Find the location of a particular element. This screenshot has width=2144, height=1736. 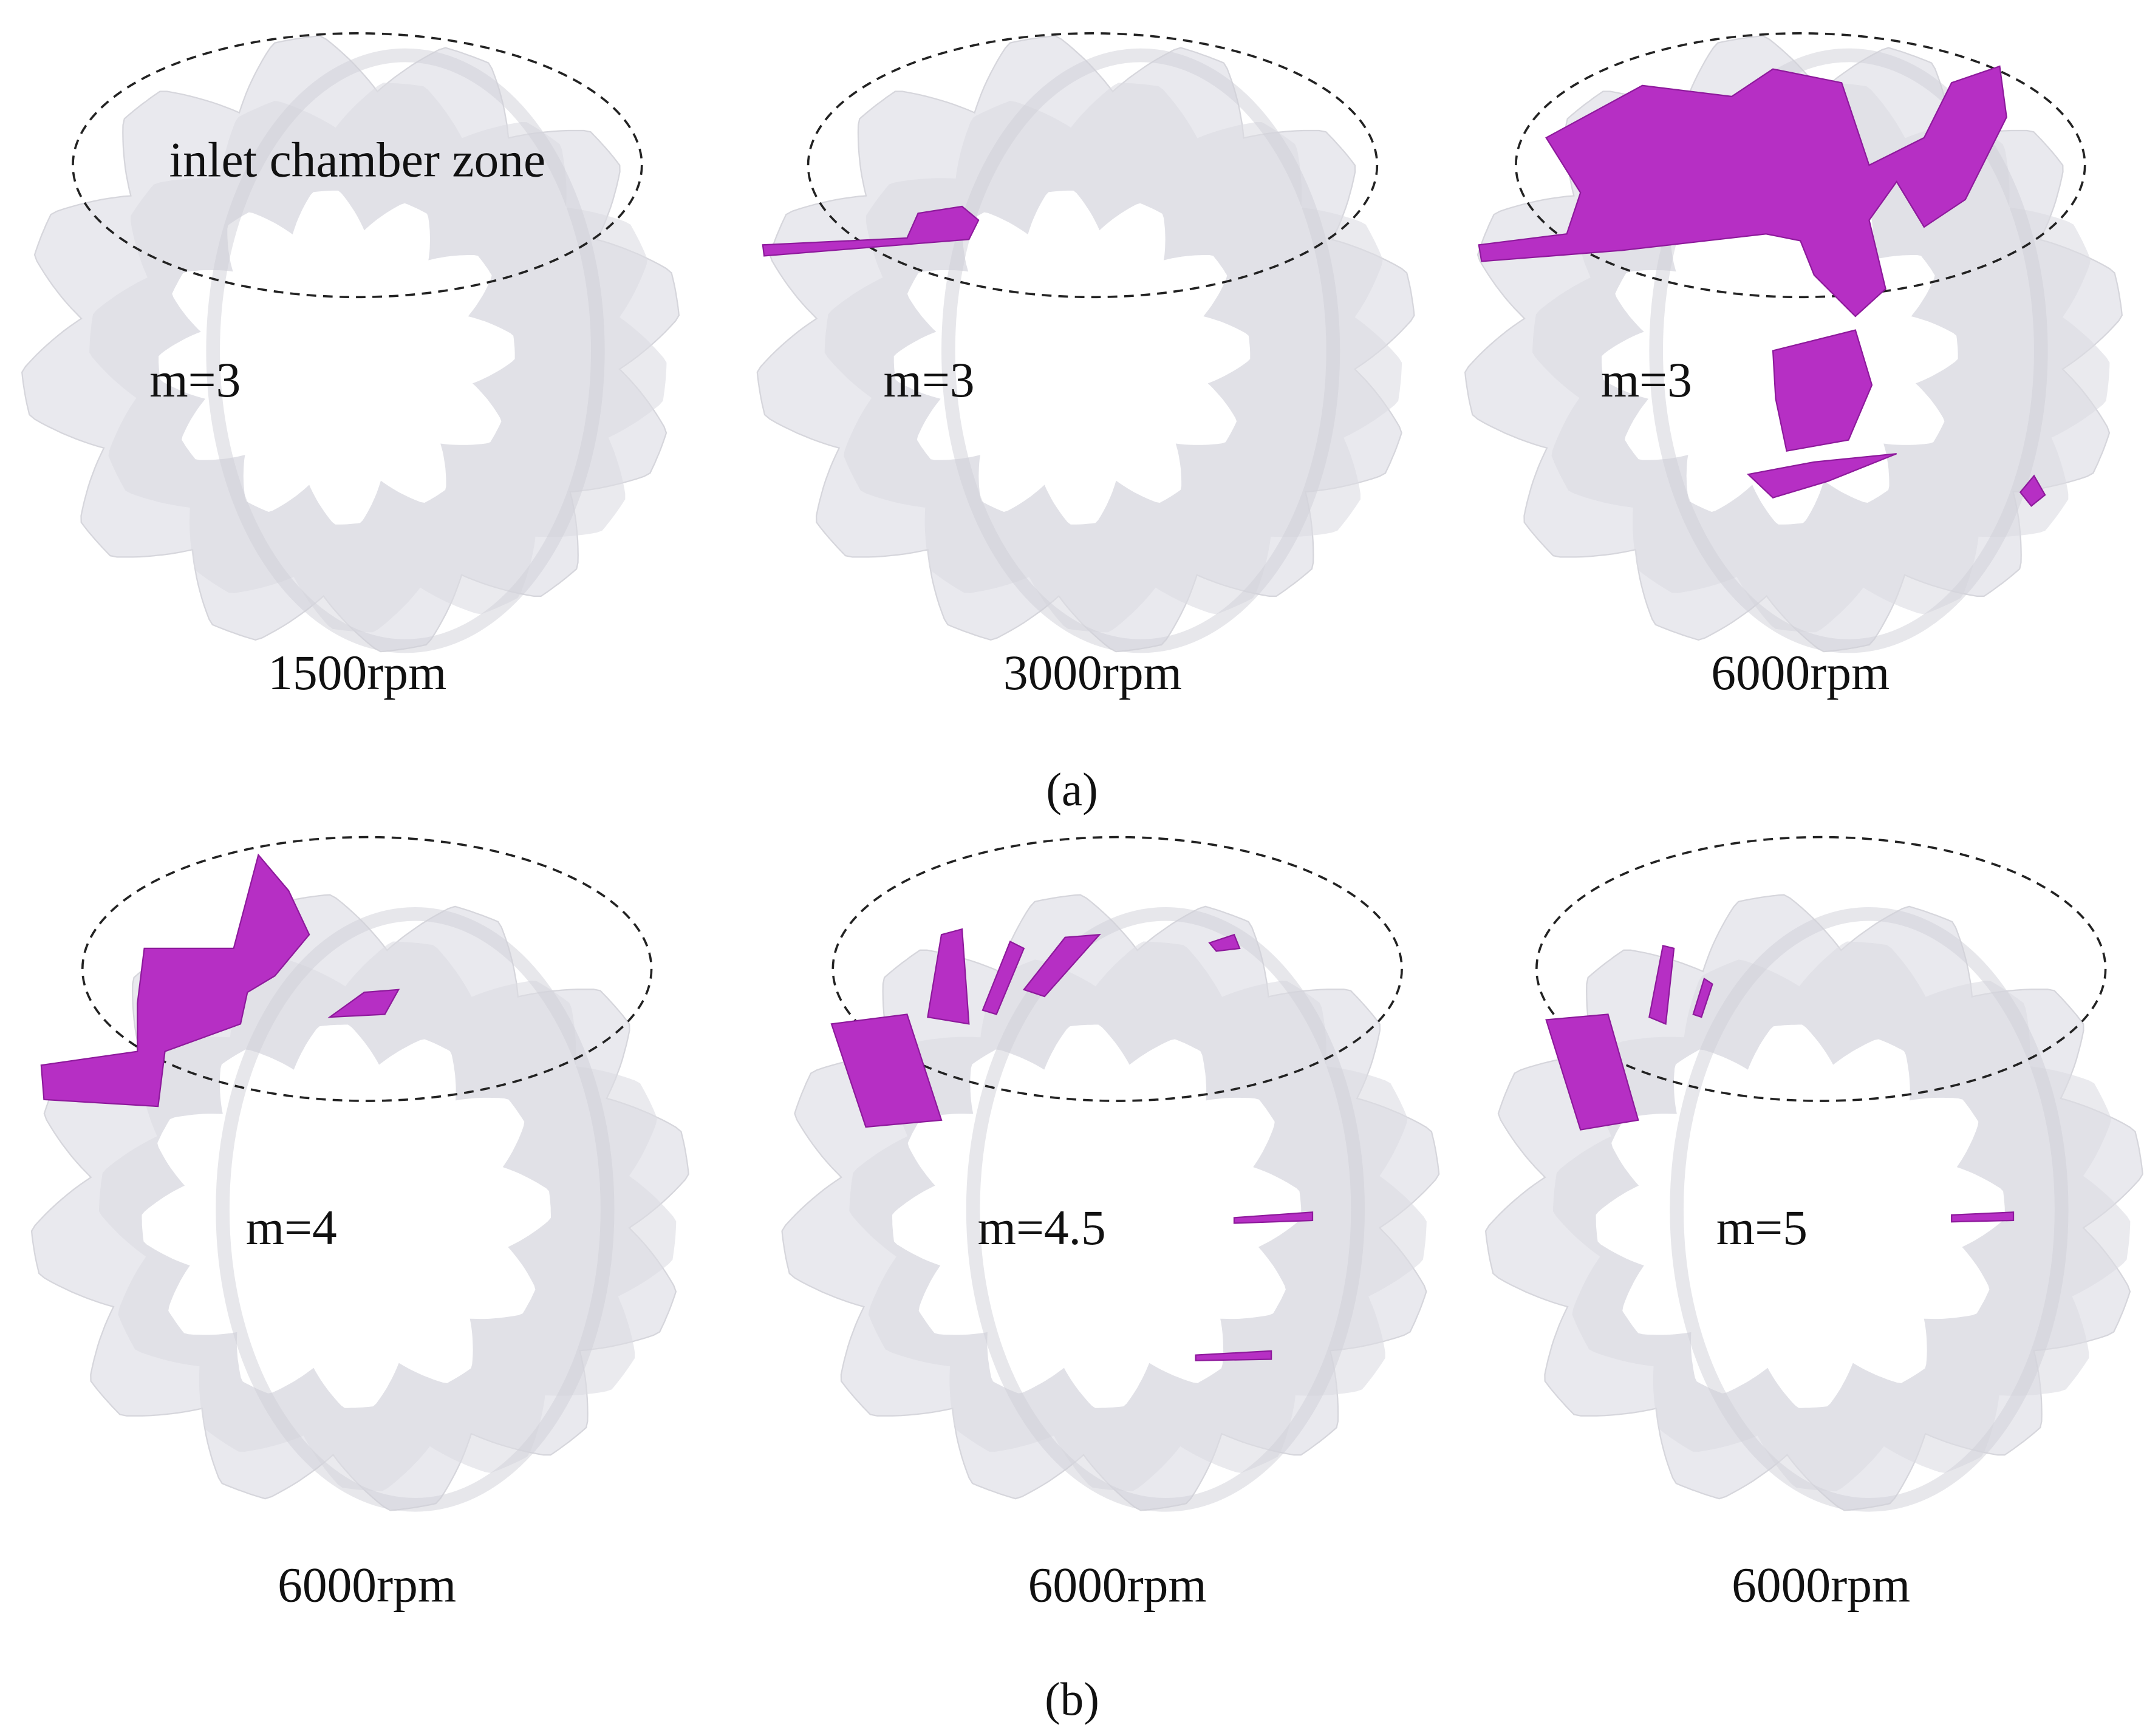

ratio-label: m=4 is located at coordinates (291, 1227).